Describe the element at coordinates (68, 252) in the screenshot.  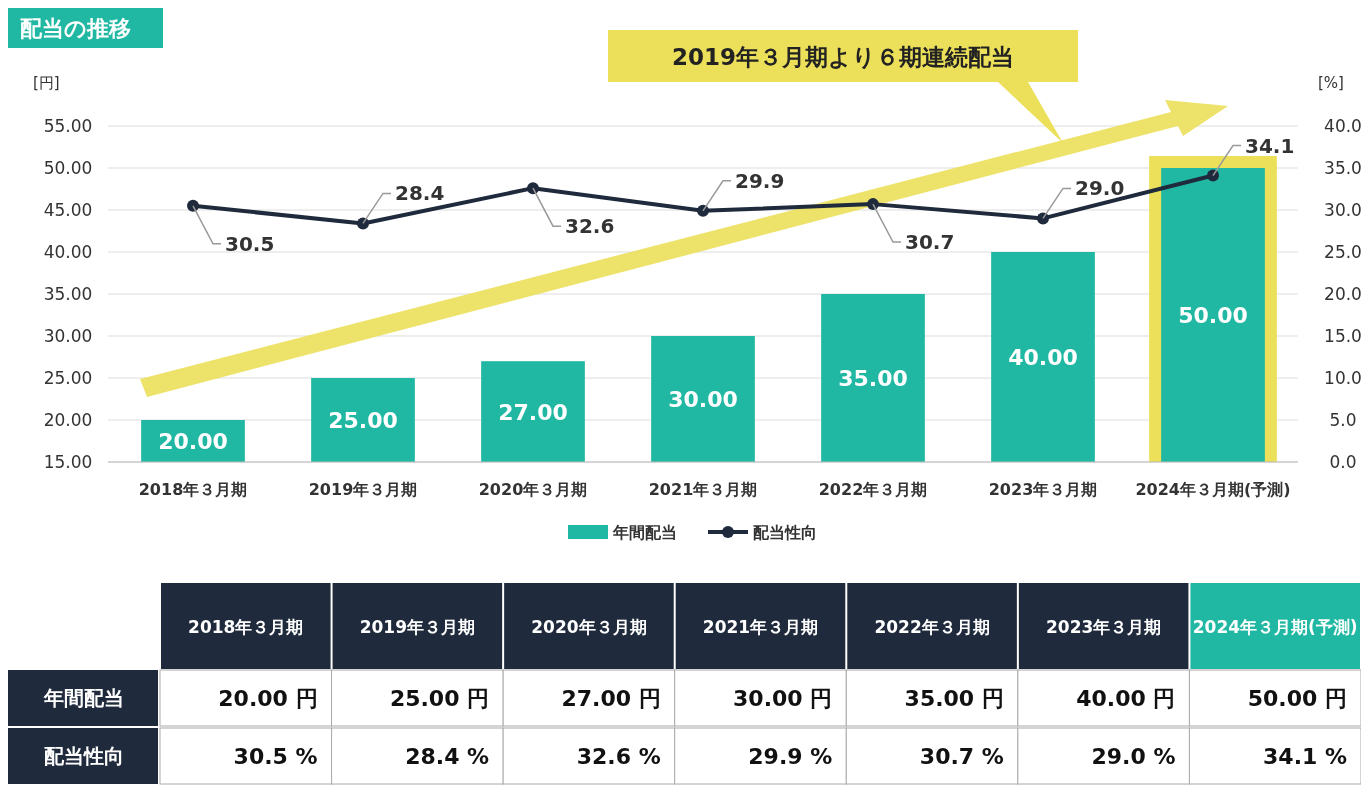
I see `y-tick-label: 40.00` at that location.